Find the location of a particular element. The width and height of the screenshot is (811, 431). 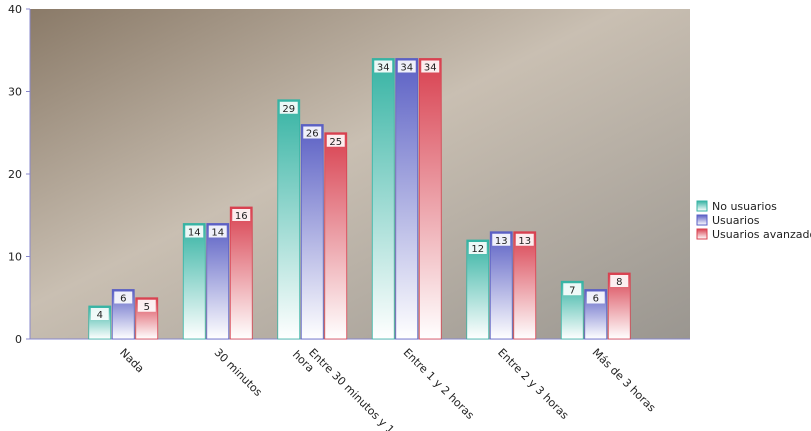

x-tick-label: Más de 3 horas is located at coordinates (624, 380).